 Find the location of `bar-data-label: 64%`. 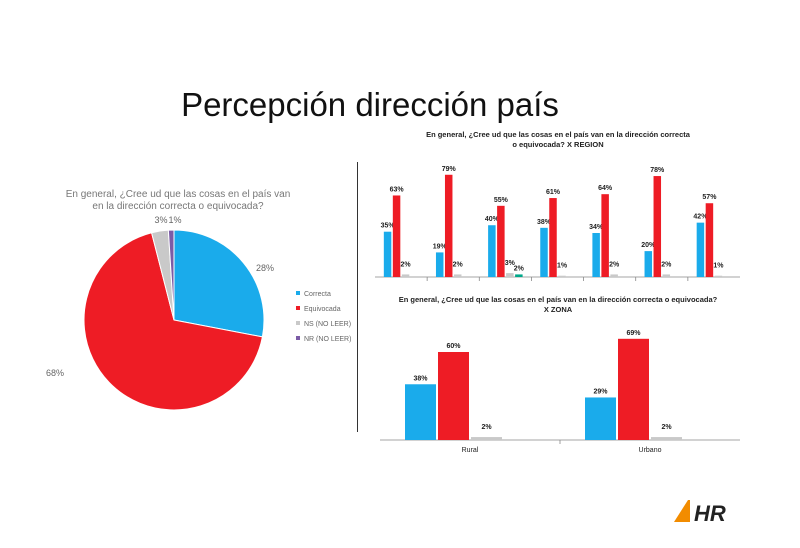

bar-data-label: 64% is located at coordinates (605, 188).